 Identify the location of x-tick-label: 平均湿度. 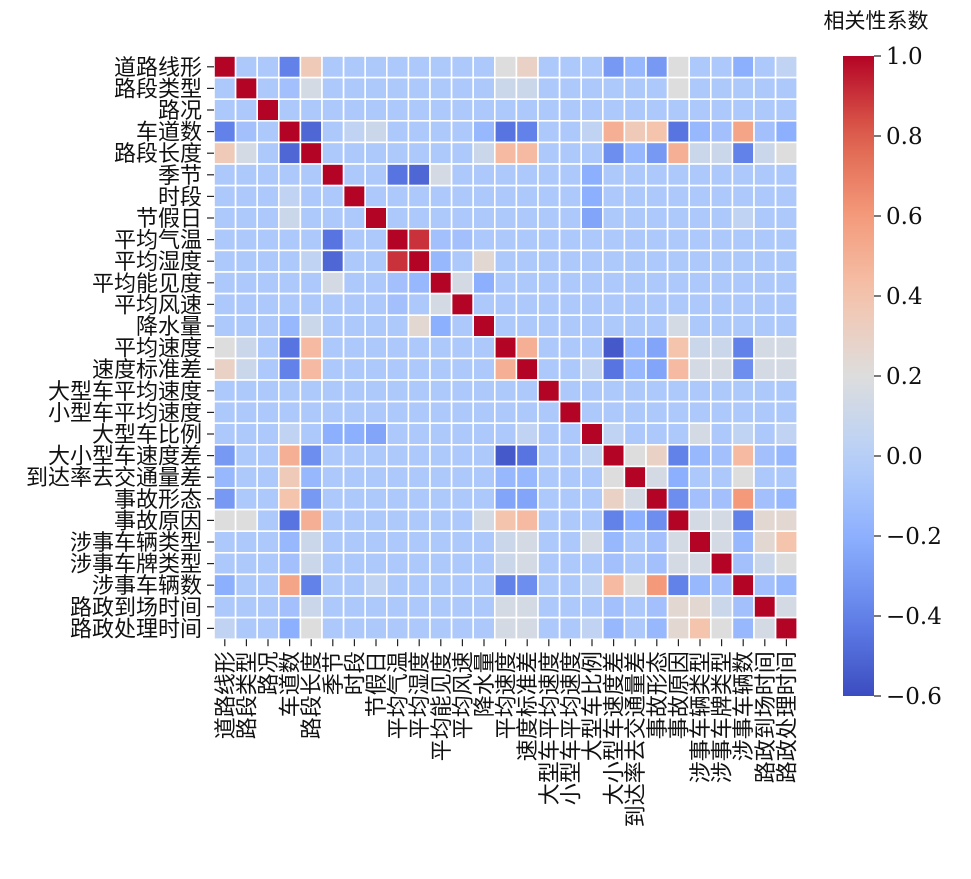
(420, 695).